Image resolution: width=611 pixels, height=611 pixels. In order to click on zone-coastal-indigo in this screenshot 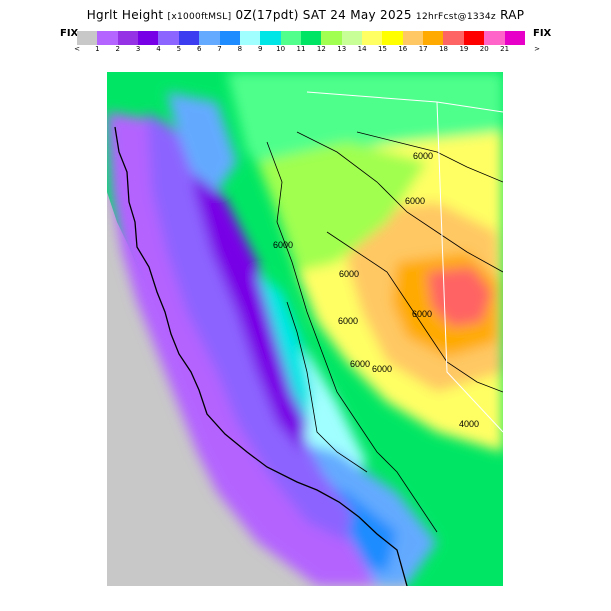, I will do `click(249, 302)`.